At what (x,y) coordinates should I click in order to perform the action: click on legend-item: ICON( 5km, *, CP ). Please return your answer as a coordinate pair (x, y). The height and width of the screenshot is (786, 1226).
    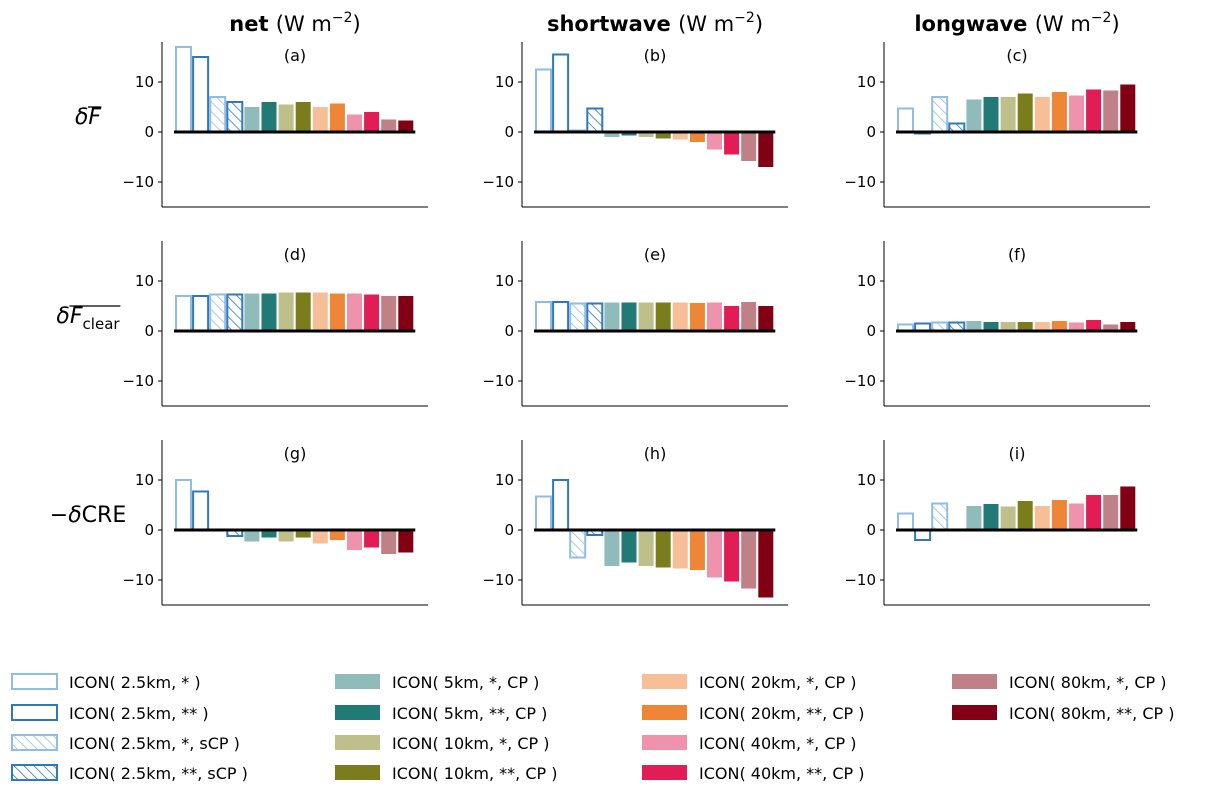
    Looking at the image, I should click on (437, 682).